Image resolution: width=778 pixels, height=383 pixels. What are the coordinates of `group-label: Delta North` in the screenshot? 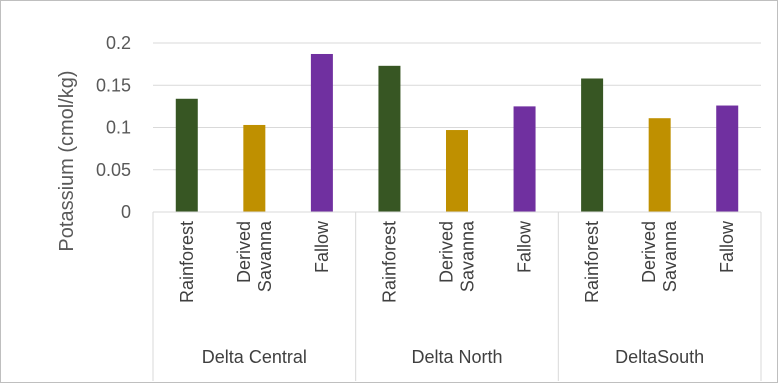 It's located at (456, 357).